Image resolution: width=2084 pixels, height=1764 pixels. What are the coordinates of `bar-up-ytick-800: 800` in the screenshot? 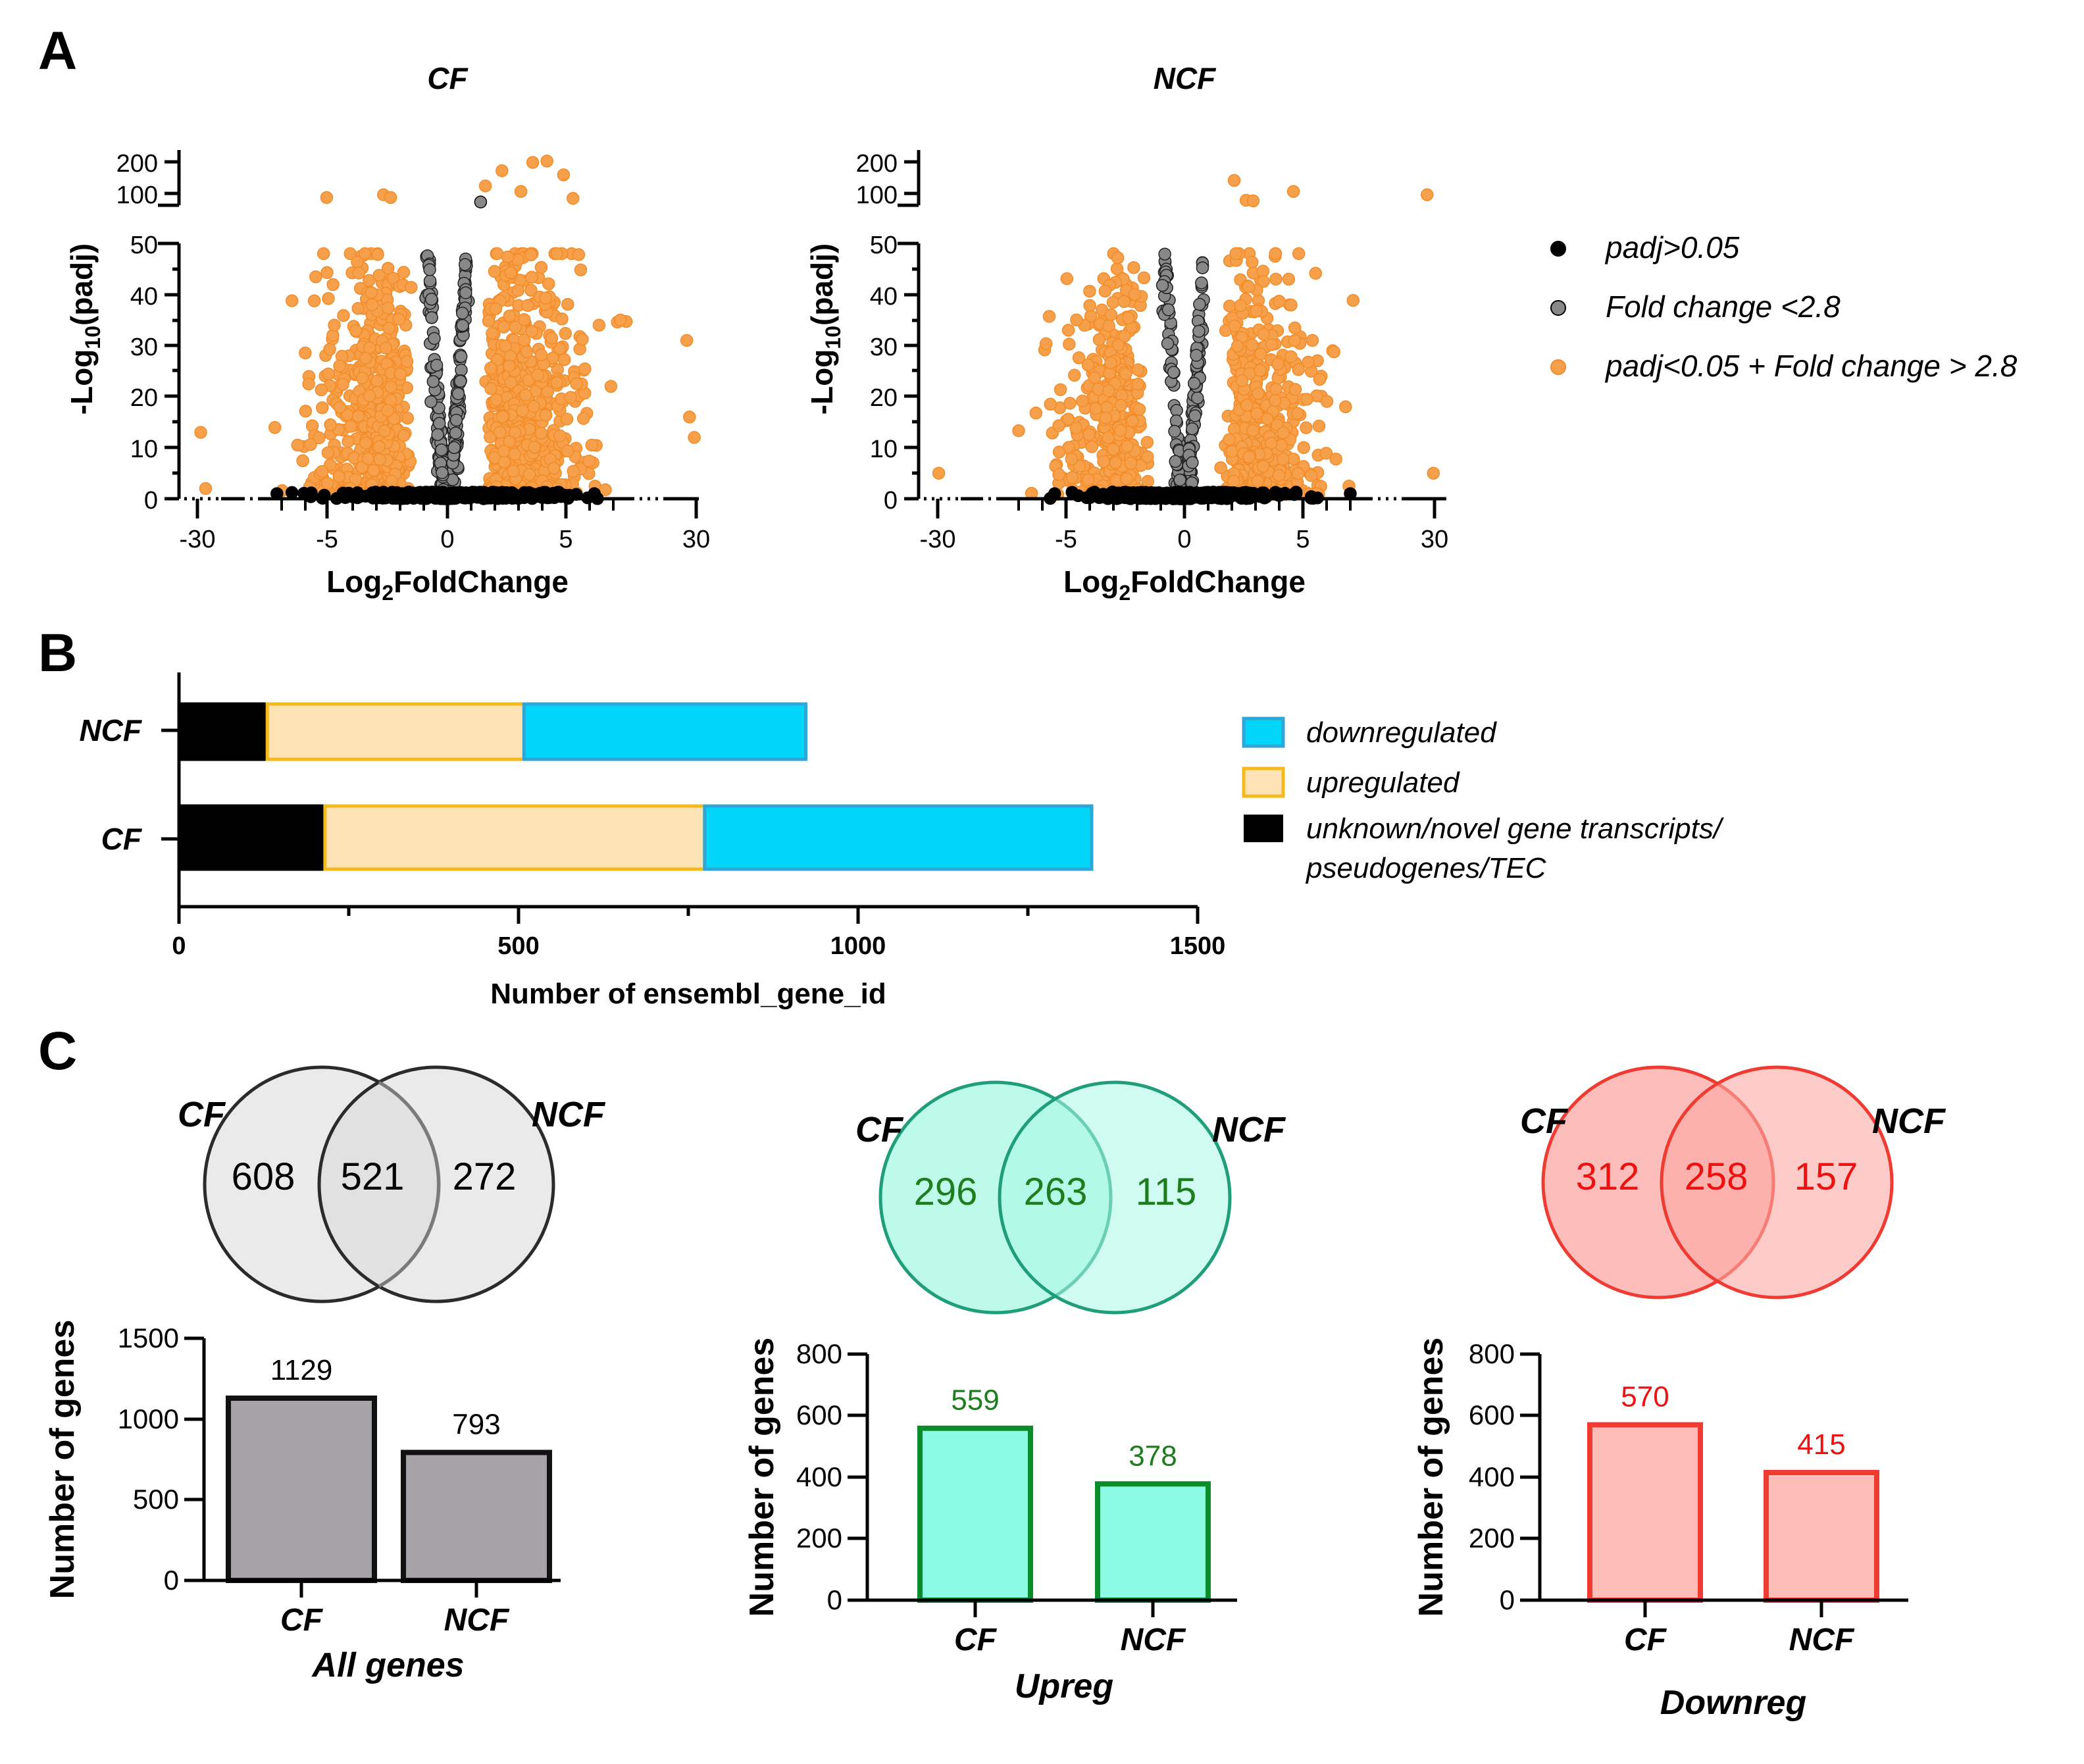 It's located at (819, 1353).